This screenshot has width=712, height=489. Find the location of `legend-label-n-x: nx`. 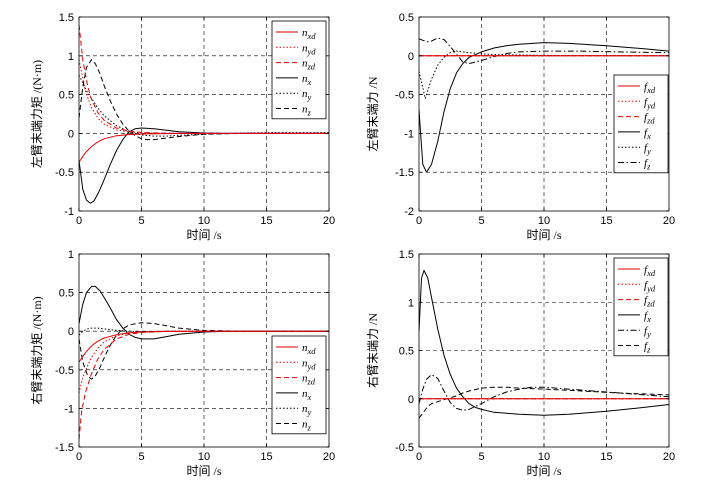

legend-label-n-x: nx is located at coordinates (307, 395).